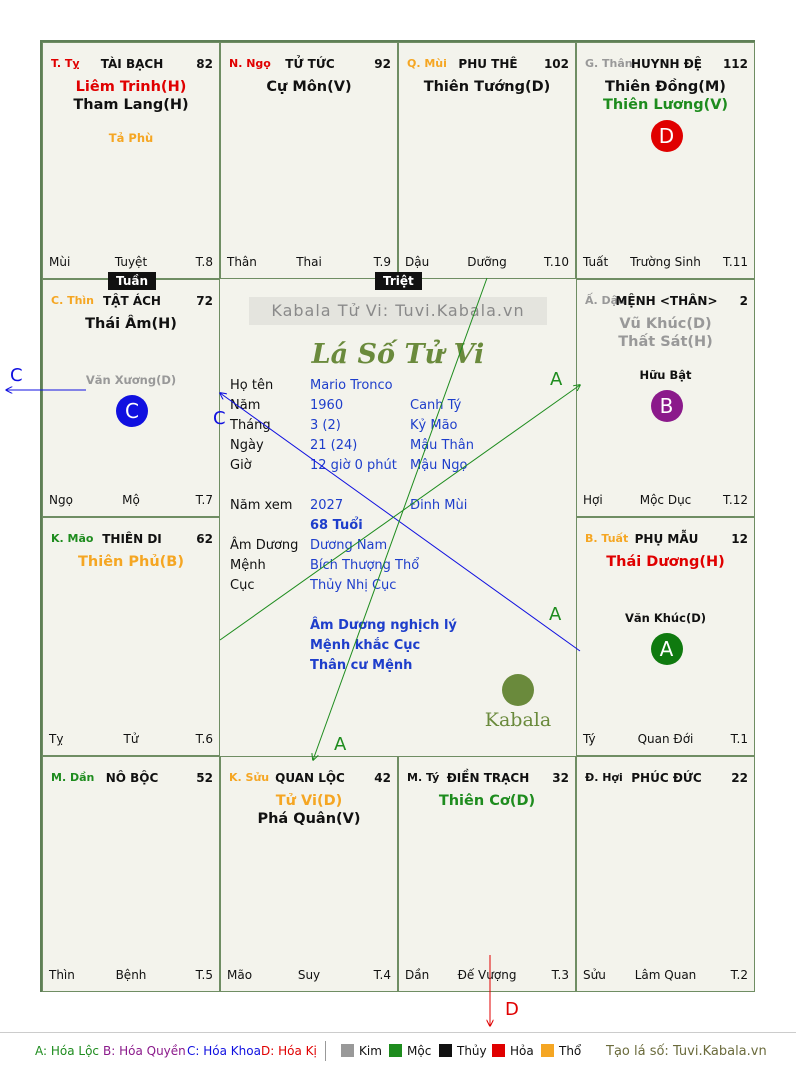 The image size is (796, 1071). What do you see at coordinates (463, 1051) in the screenshot?
I see `legend-thuy: Thủy` at bounding box center [463, 1051].